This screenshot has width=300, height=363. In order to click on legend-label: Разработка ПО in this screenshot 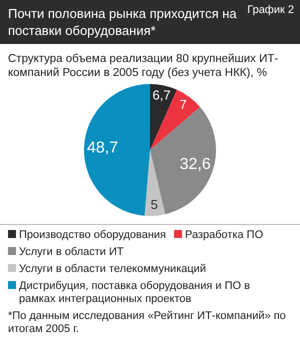, I will do `click(224, 235)`.